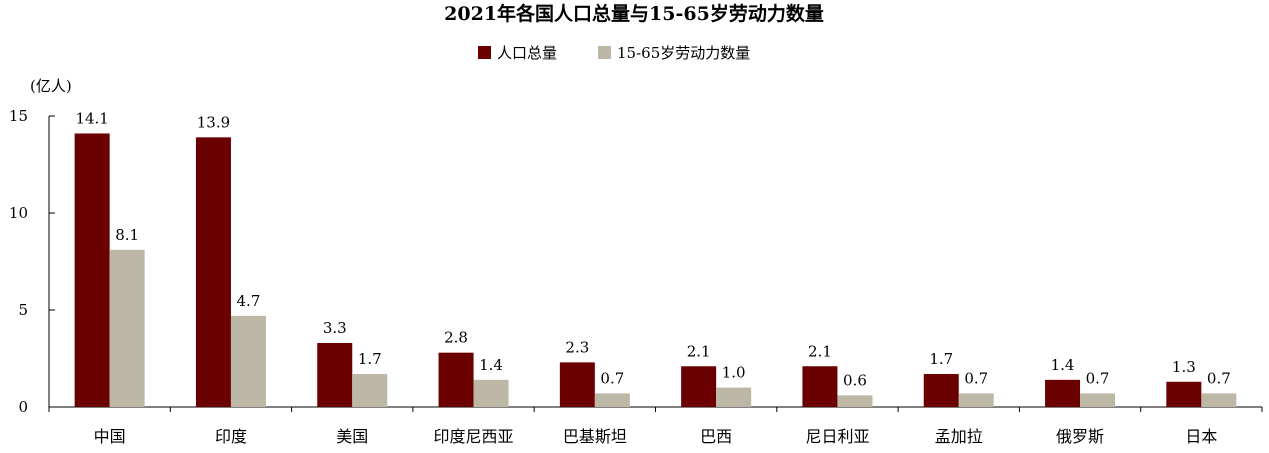  What do you see at coordinates (127, 235) in the screenshot?
I see `data-label: 8.1` at bounding box center [127, 235].